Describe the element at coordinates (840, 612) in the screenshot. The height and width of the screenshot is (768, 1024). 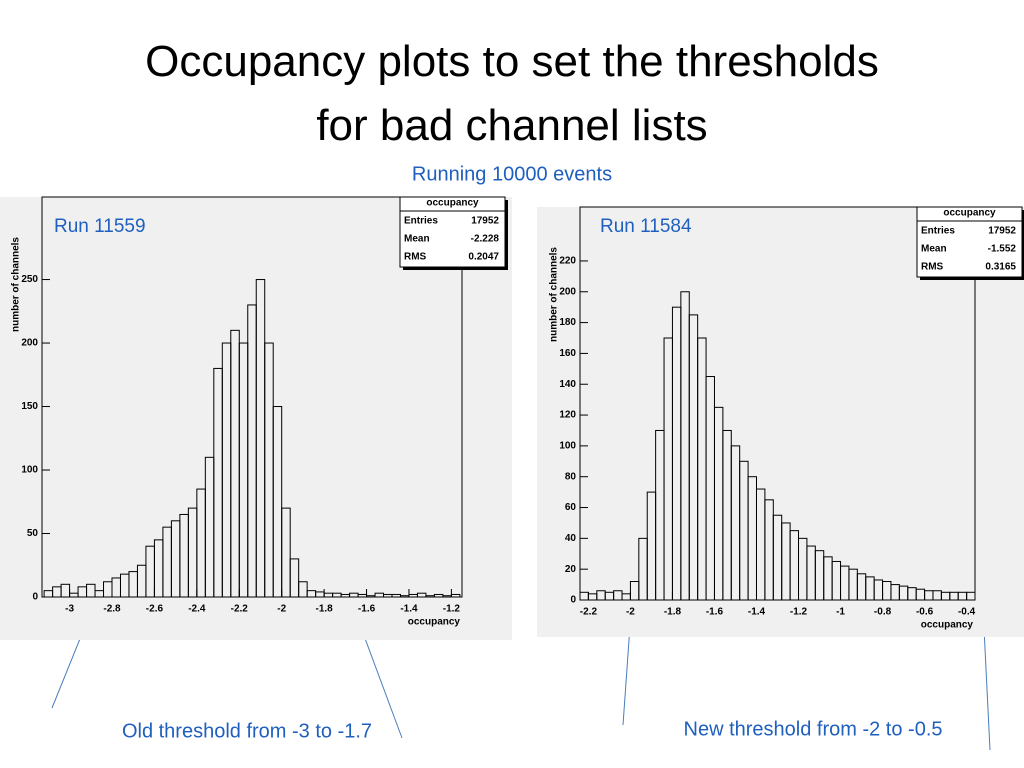
I see `x-tick-label: -1` at that location.